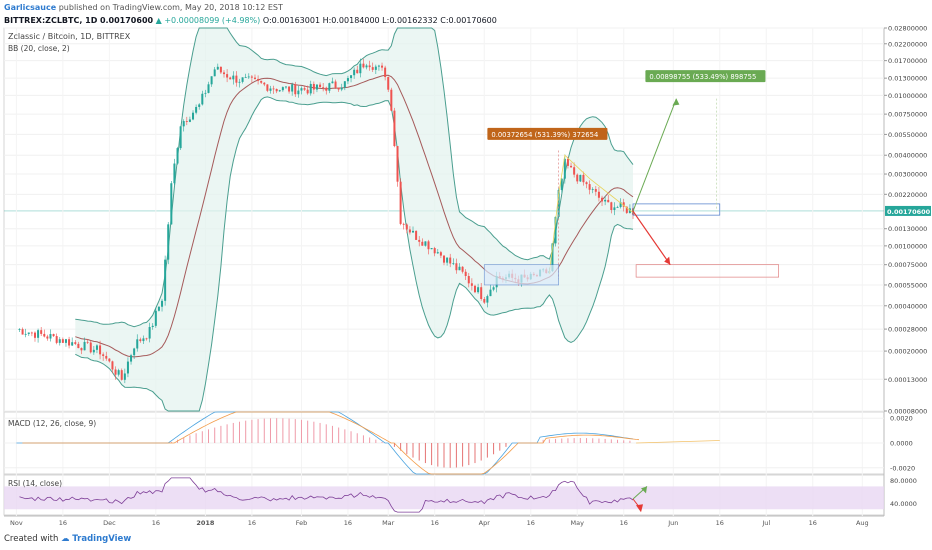  I want to click on tradingview-logo-icon: ☁, so click(65, 539).